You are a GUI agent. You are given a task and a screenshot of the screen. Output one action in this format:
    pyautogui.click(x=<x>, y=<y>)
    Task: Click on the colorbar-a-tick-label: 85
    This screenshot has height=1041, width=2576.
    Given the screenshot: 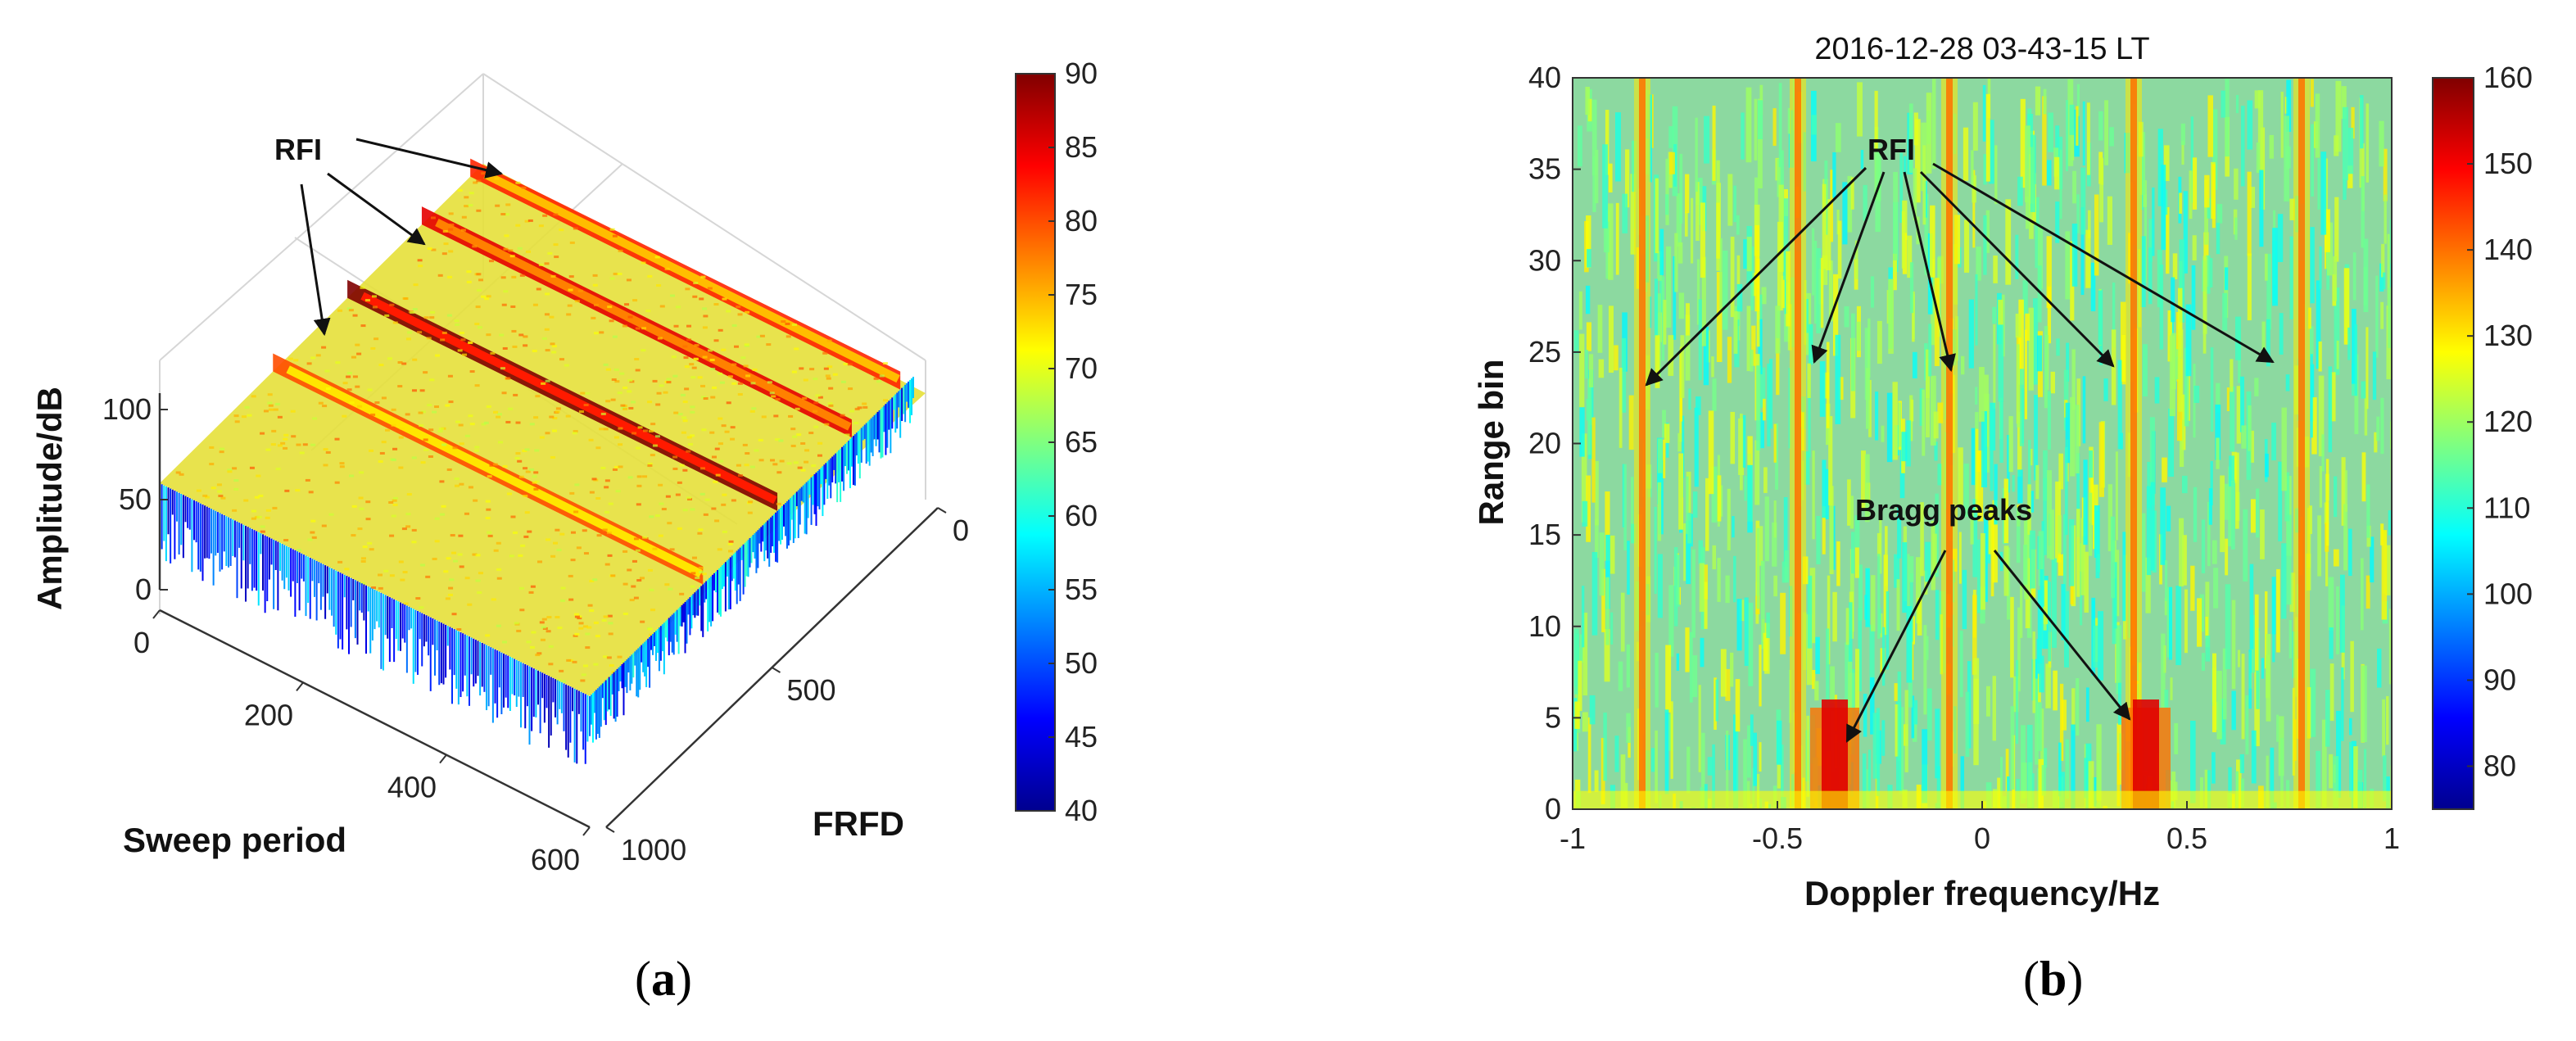 What is the action you would take?
    pyautogui.click(x=1081, y=147)
    